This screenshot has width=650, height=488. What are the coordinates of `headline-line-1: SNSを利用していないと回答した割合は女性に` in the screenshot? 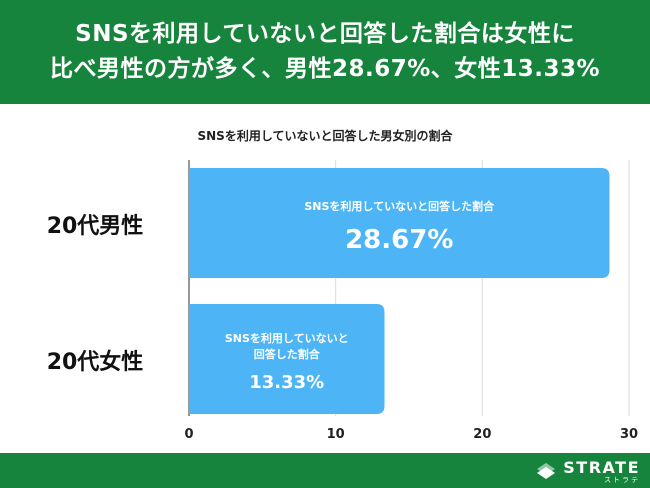 It's located at (325, 34).